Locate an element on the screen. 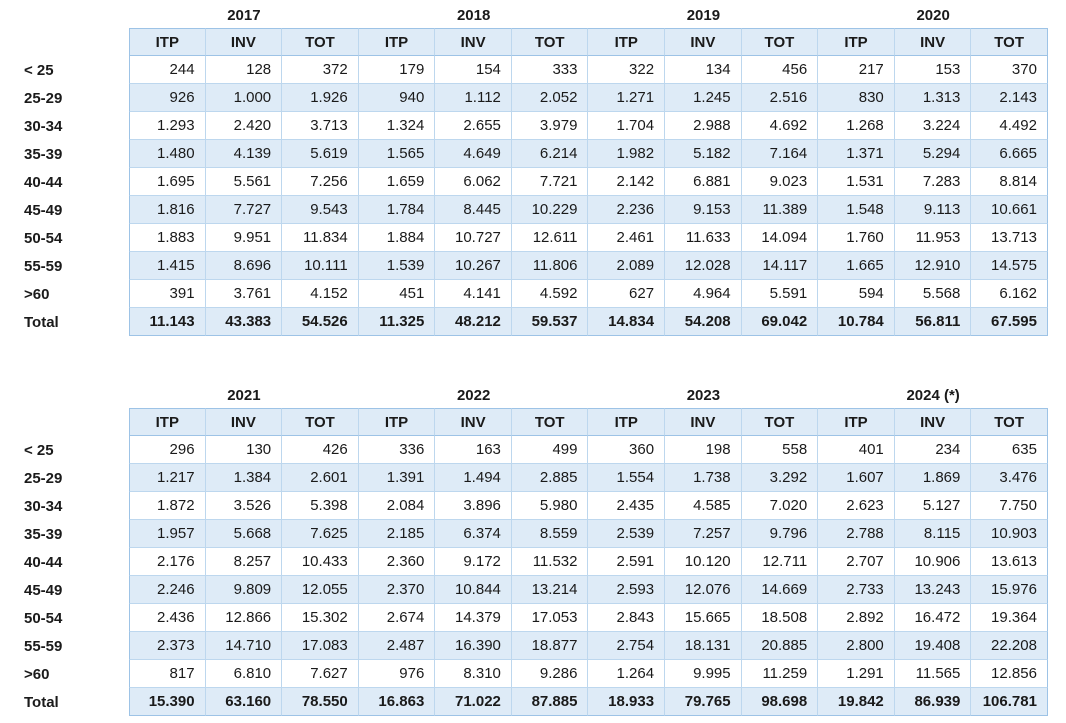  data-cell: 11.143 is located at coordinates (167, 322).